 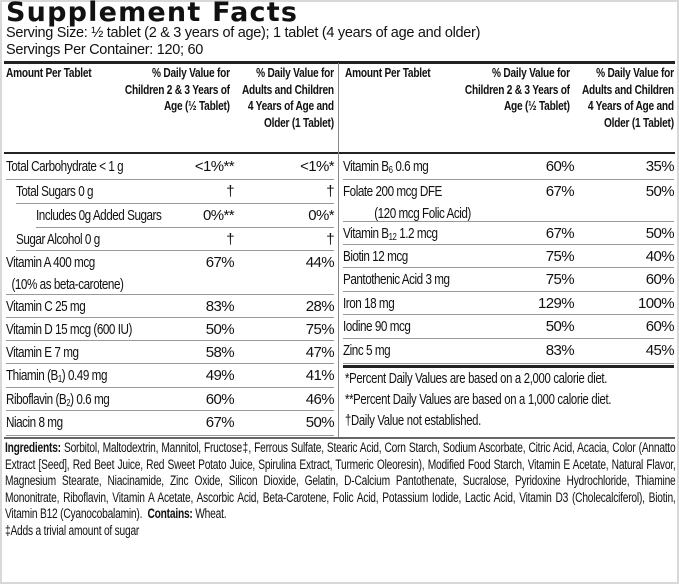 I want to click on nutrient-name-text: Vitamin C 25 mg, so click(x=90, y=307).